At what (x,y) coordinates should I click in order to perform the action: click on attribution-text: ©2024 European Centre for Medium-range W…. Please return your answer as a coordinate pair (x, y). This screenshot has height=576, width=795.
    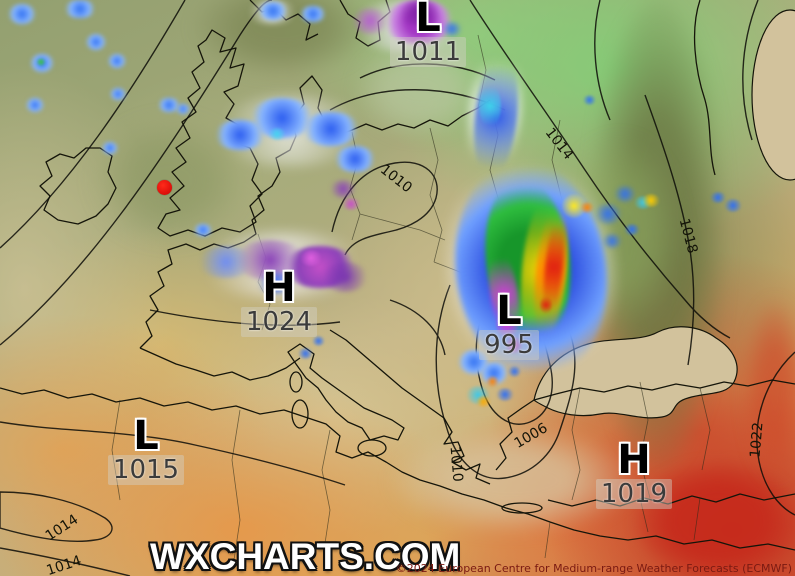
    Looking at the image, I should click on (593, 568).